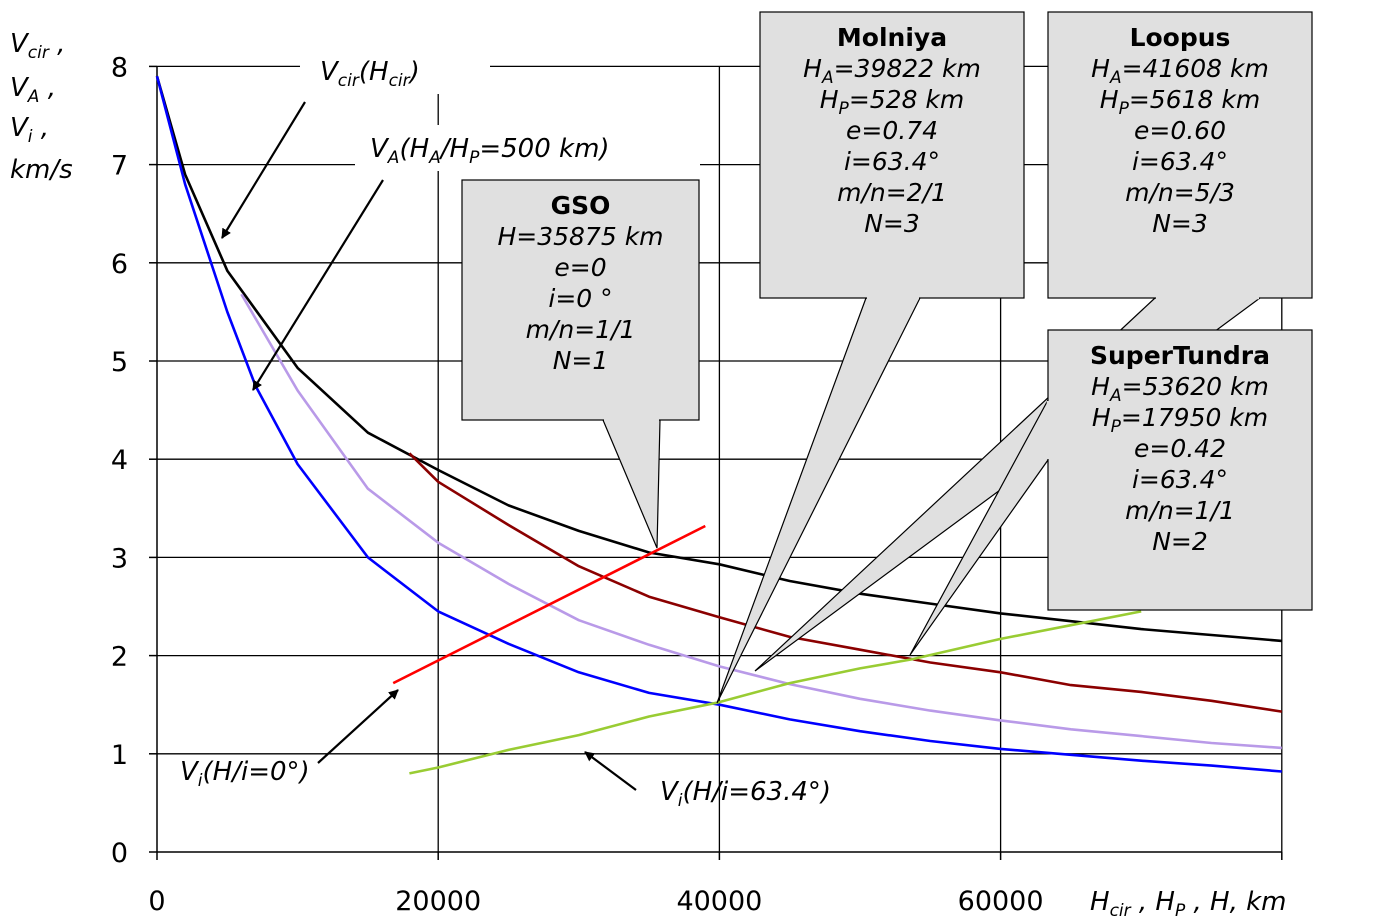 The image size is (1377, 921). I want to click on callout-line: HA=39822 km, so click(892, 71).